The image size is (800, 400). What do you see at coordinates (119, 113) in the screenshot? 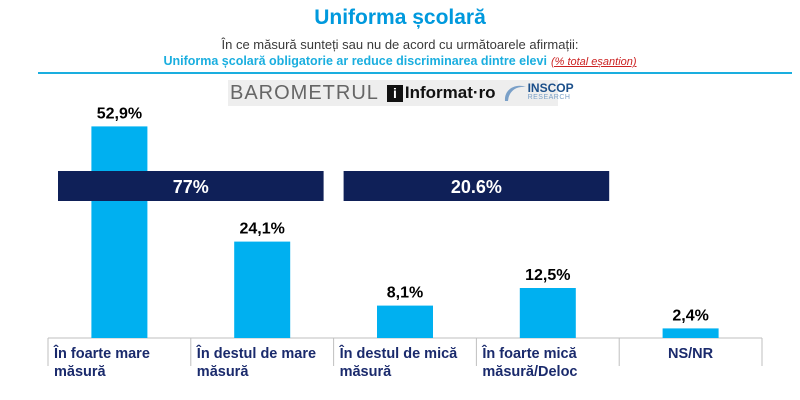
I see `bar-value-label: 52,9%` at bounding box center [119, 113].